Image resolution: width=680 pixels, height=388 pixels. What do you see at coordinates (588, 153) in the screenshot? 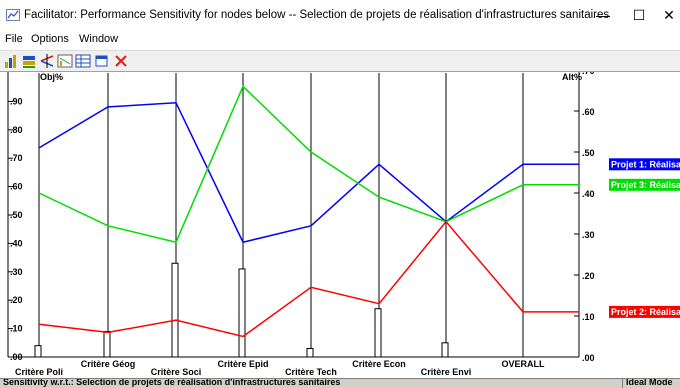
I see `right-tick-label: .50` at bounding box center [588, 153].